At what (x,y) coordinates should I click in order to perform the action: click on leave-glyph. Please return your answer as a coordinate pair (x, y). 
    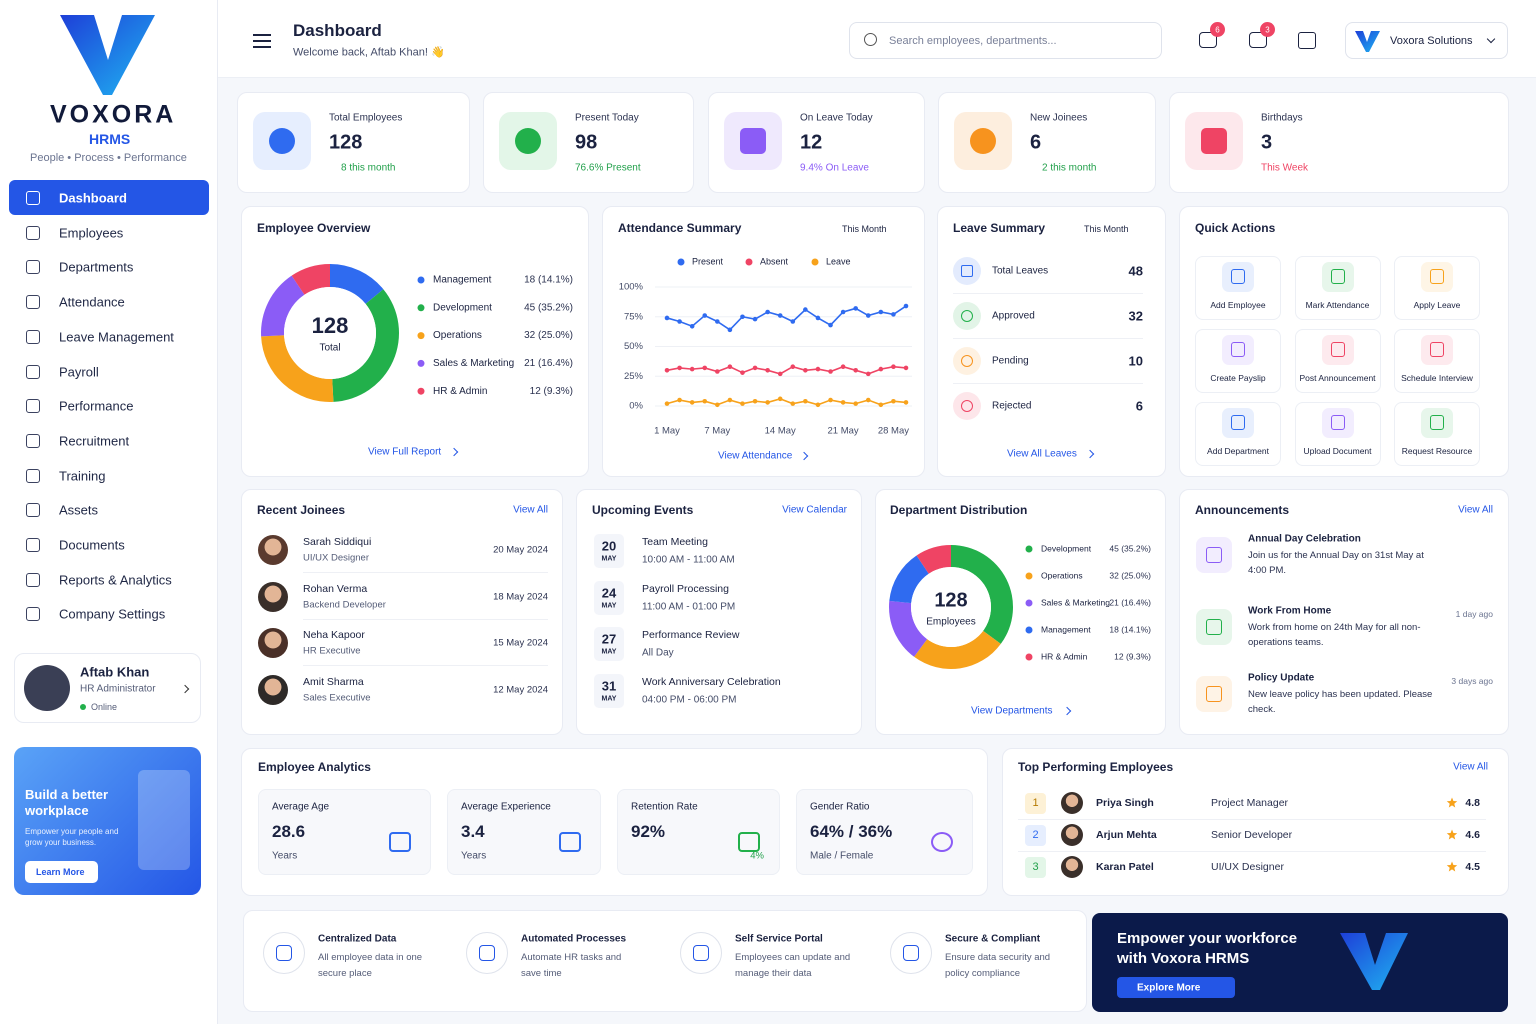
    Looking at the image, I should click on (967, 361).